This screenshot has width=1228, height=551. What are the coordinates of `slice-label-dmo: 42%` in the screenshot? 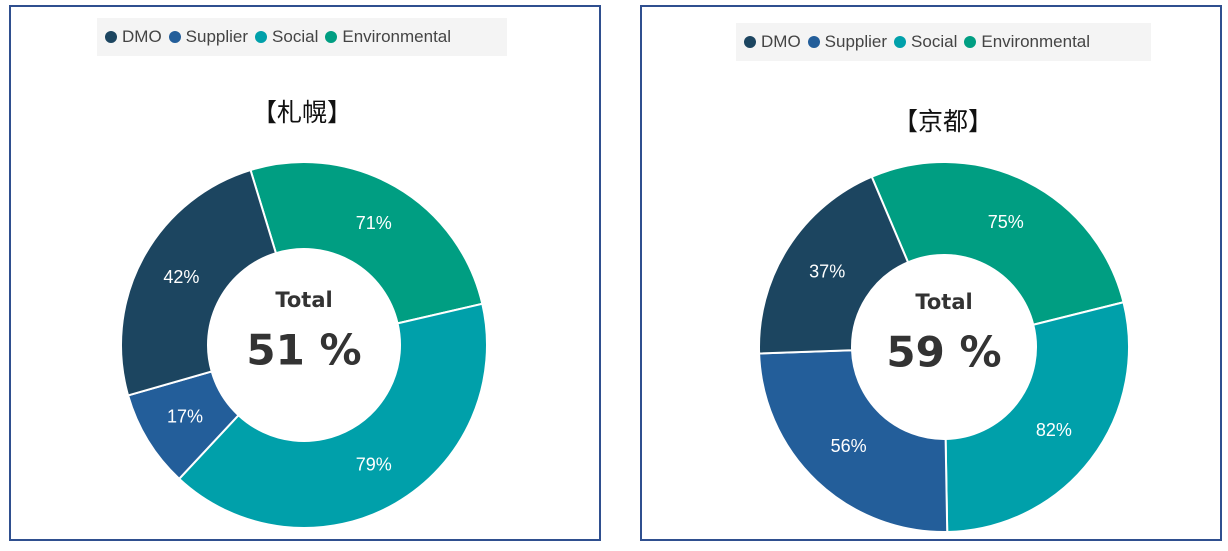 It's located at (181, 277).